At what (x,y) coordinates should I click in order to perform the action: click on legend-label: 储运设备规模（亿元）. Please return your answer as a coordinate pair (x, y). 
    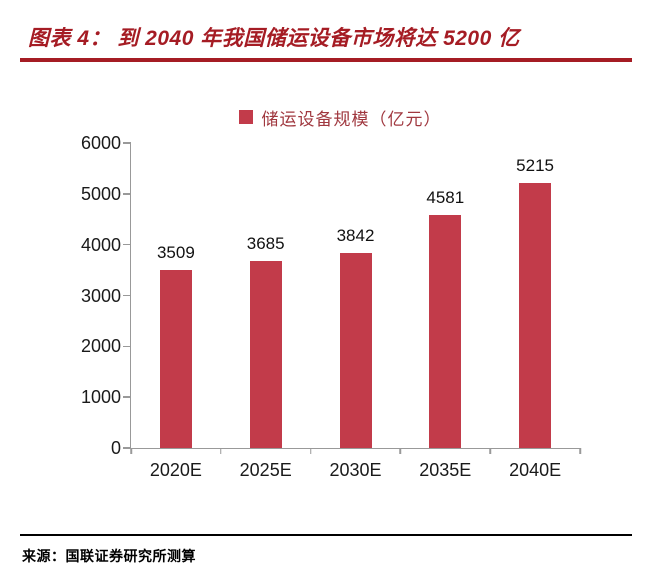
    Looking at the image, I should click on (351, 119).